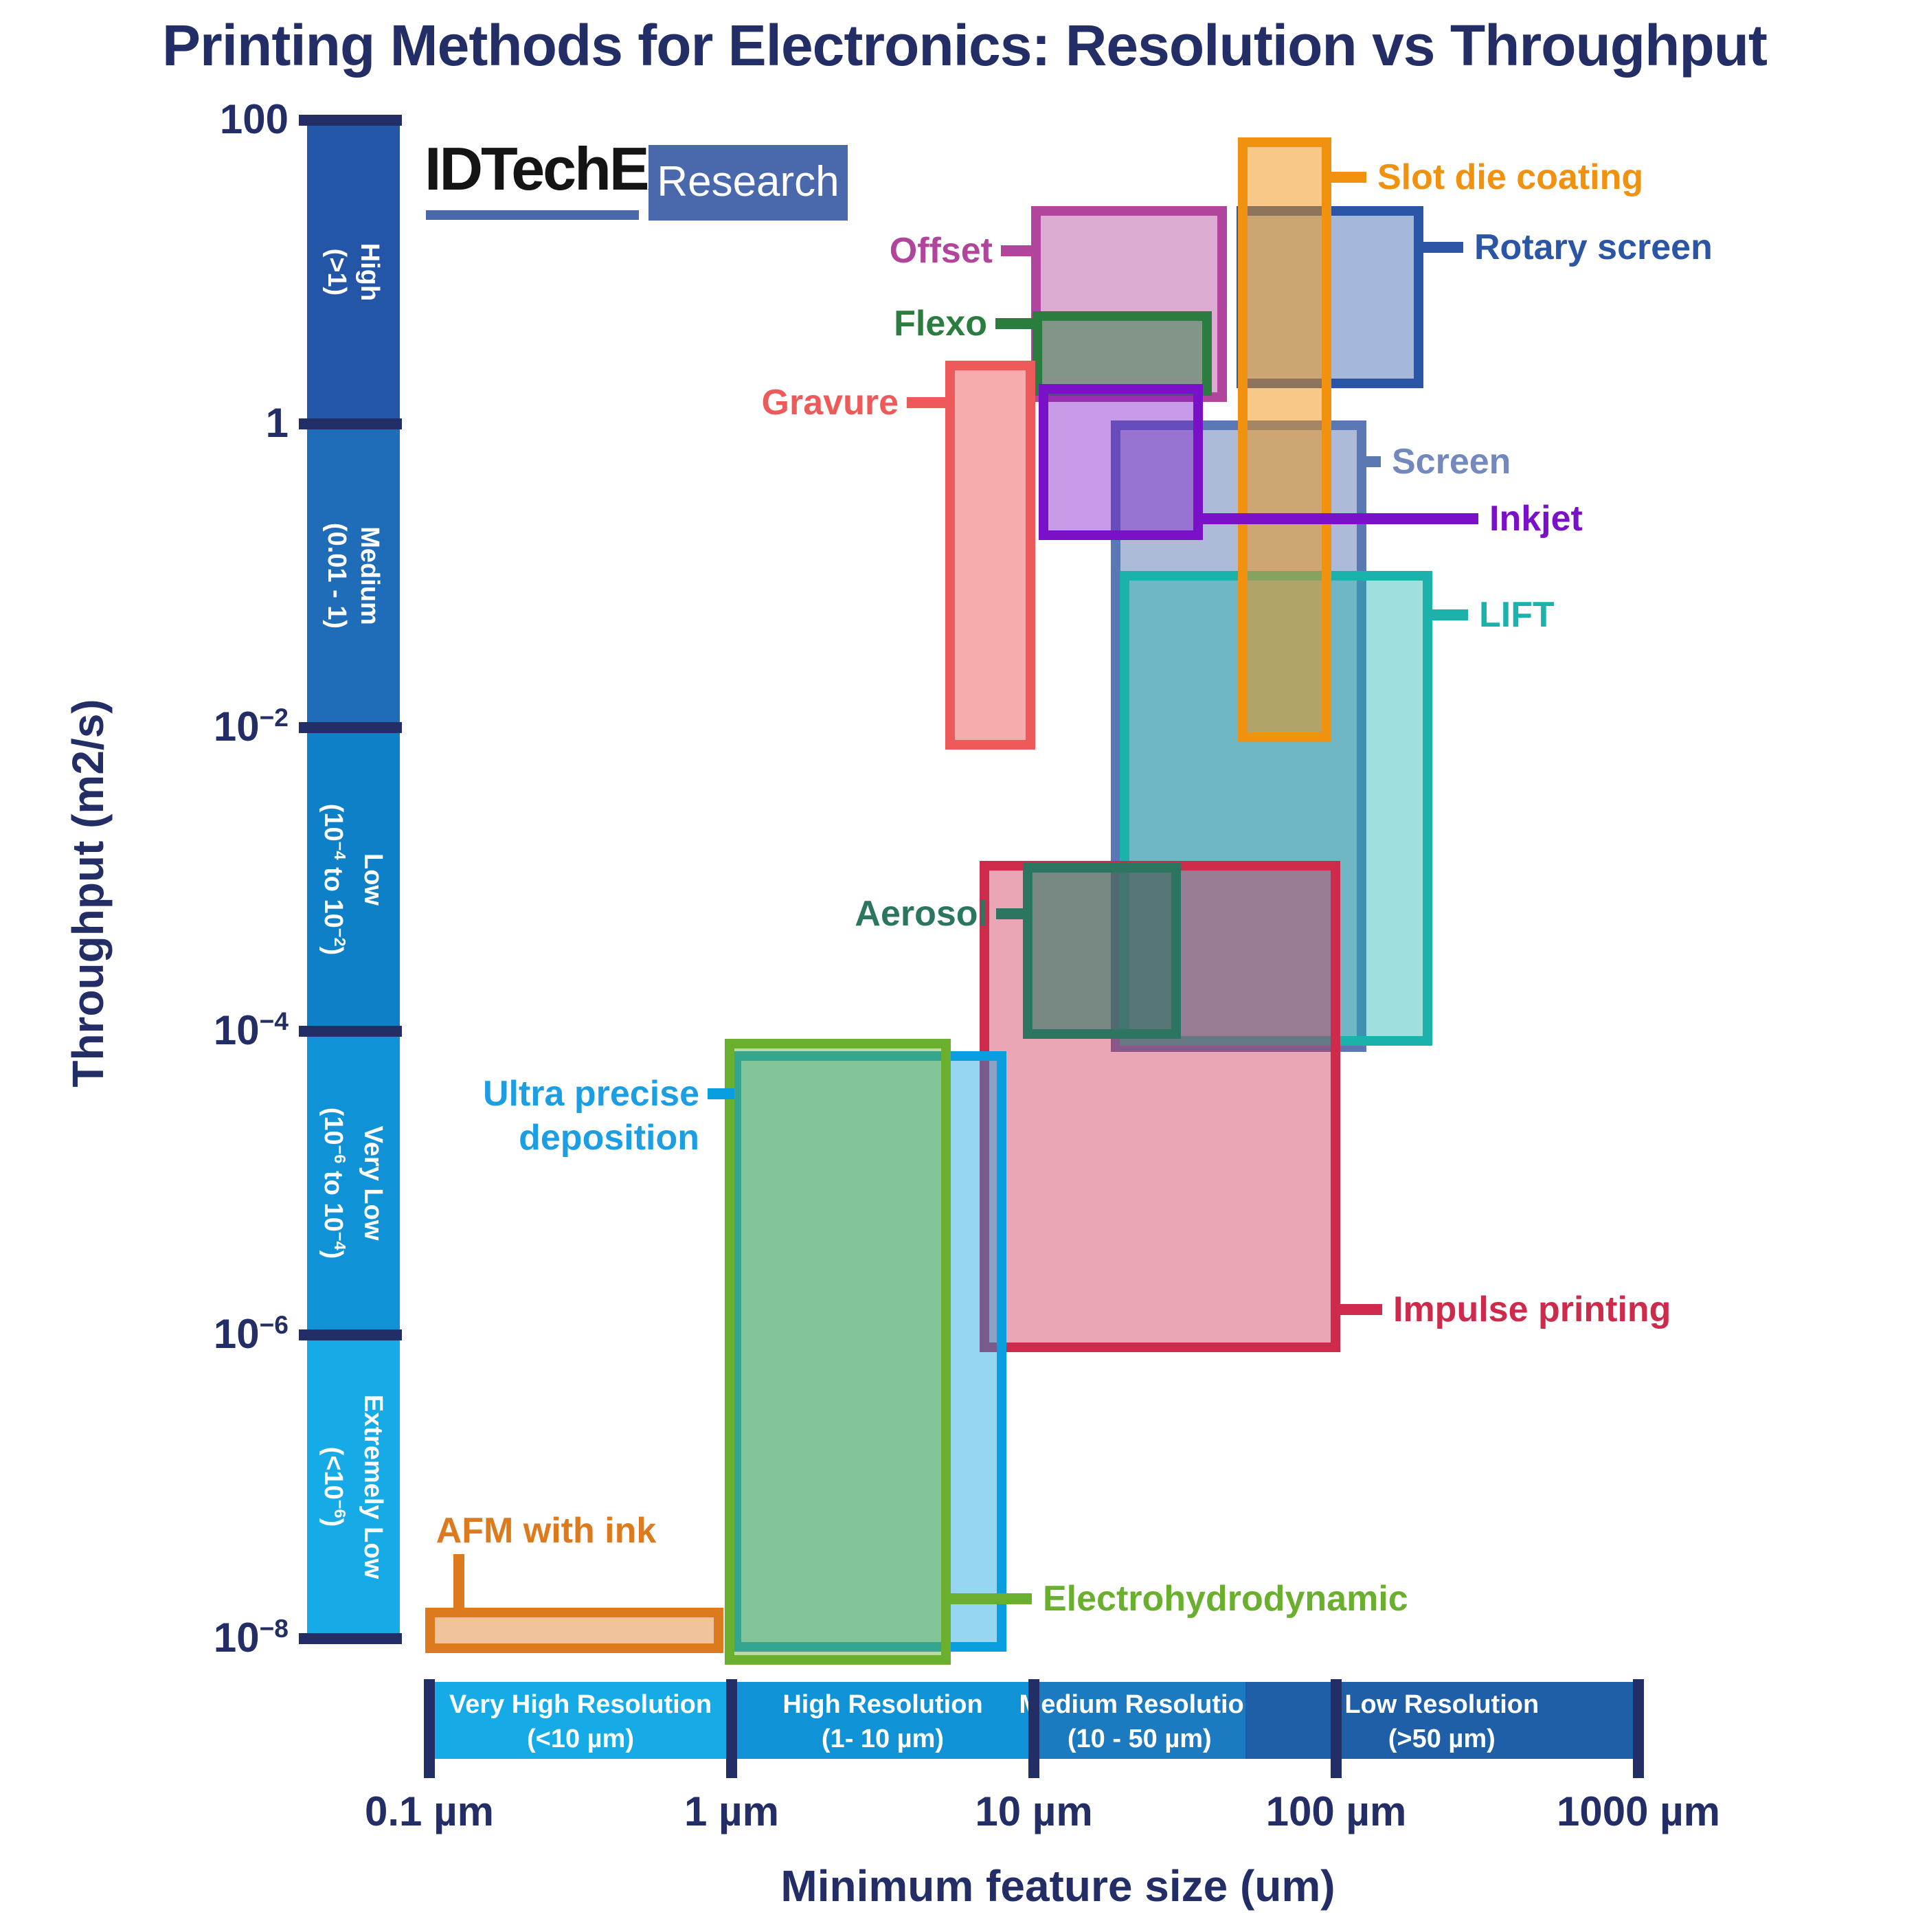 This screenshot has width=1929, height=1932. I want to click on leader-slot-die-coating, so click(1347, 177).